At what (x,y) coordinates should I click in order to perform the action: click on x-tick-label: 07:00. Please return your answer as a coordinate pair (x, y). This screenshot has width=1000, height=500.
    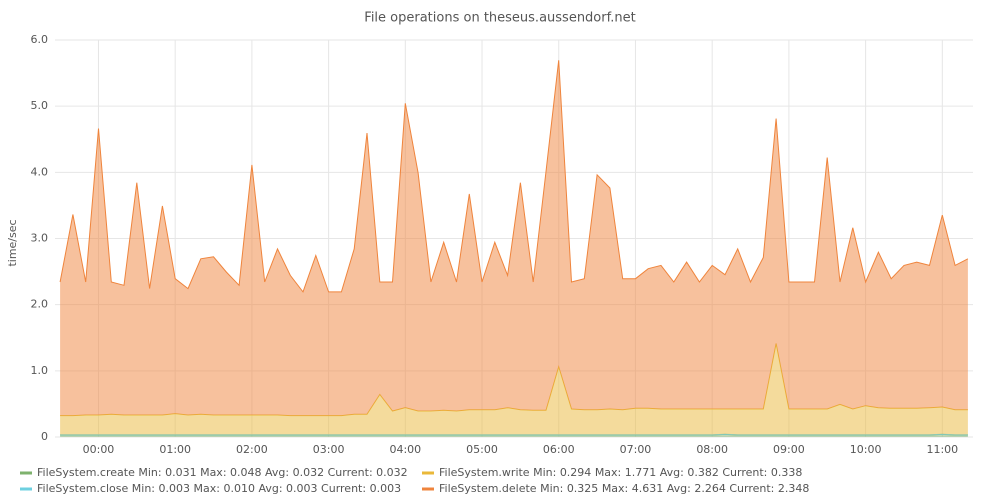
    Looking at the image, I should click on (636, 449).